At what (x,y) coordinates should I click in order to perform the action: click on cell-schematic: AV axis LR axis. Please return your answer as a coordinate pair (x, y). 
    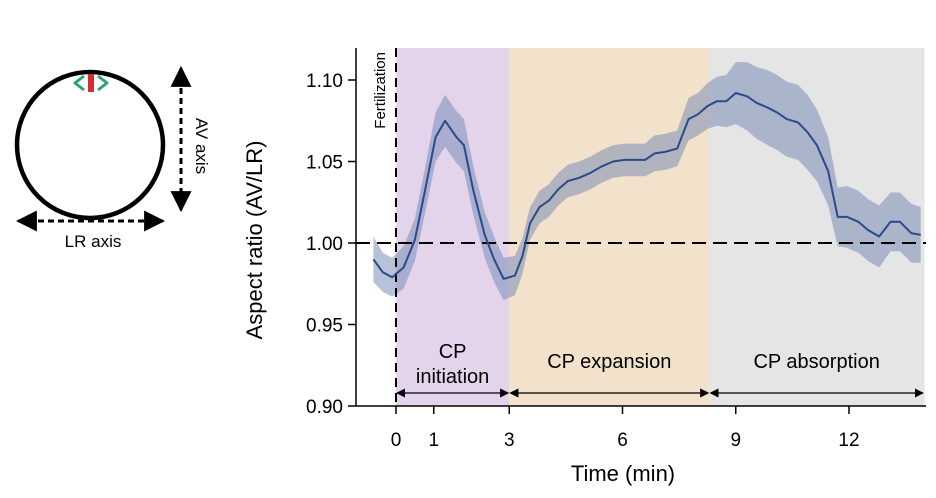
    Looking at the image, I should click on (112, 158).